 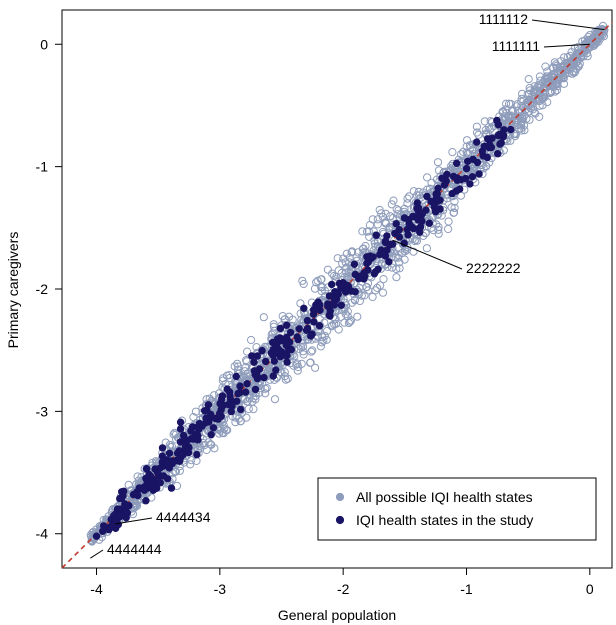 What do you see at coordinates (466, 589) in the screenshot?
I see `x-tick-label: -1` at bounding box center [466, 589].